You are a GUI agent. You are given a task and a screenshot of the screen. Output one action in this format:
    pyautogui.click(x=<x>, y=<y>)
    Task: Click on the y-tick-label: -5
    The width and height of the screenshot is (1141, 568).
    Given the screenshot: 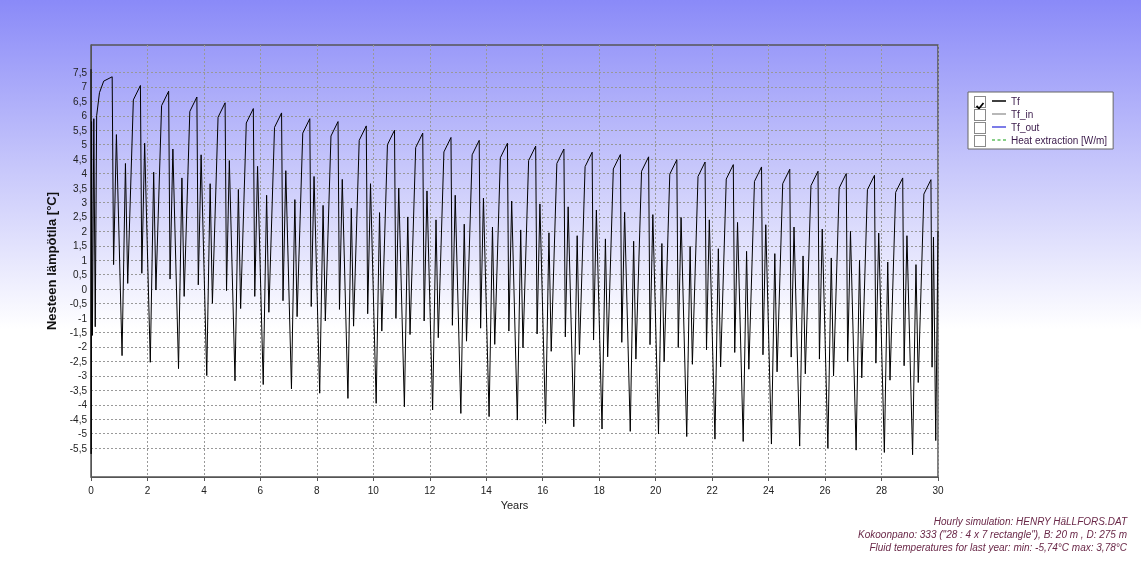 What is the action you would take?
    pyautogui.click(x=83, y=434)
    